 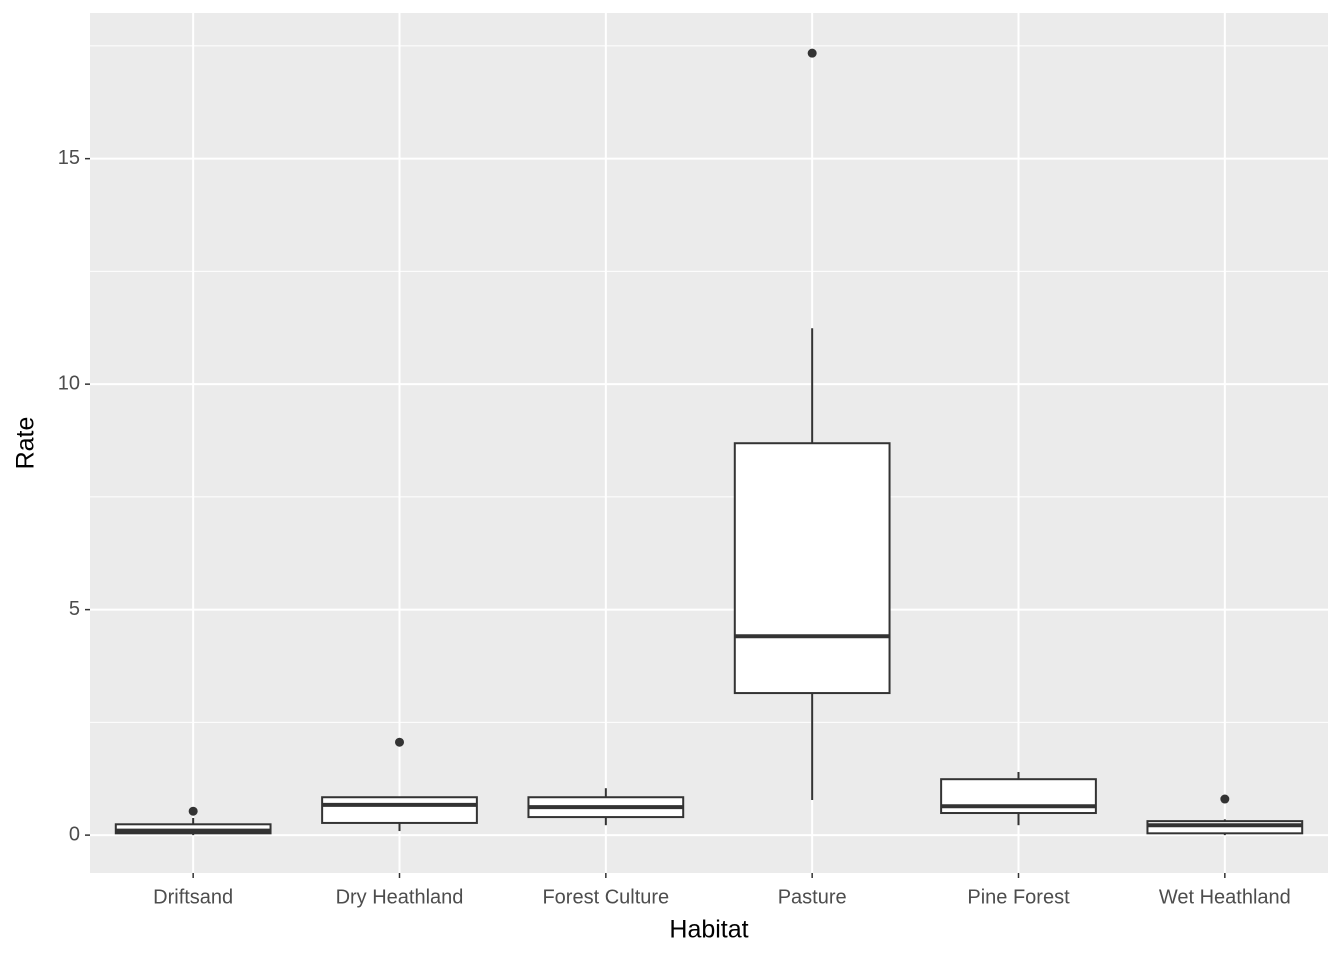 What do you see at coordinates (69, 383) in the screenshot?
I see `y-tick-label: 10` at bounding box center [69, 383].